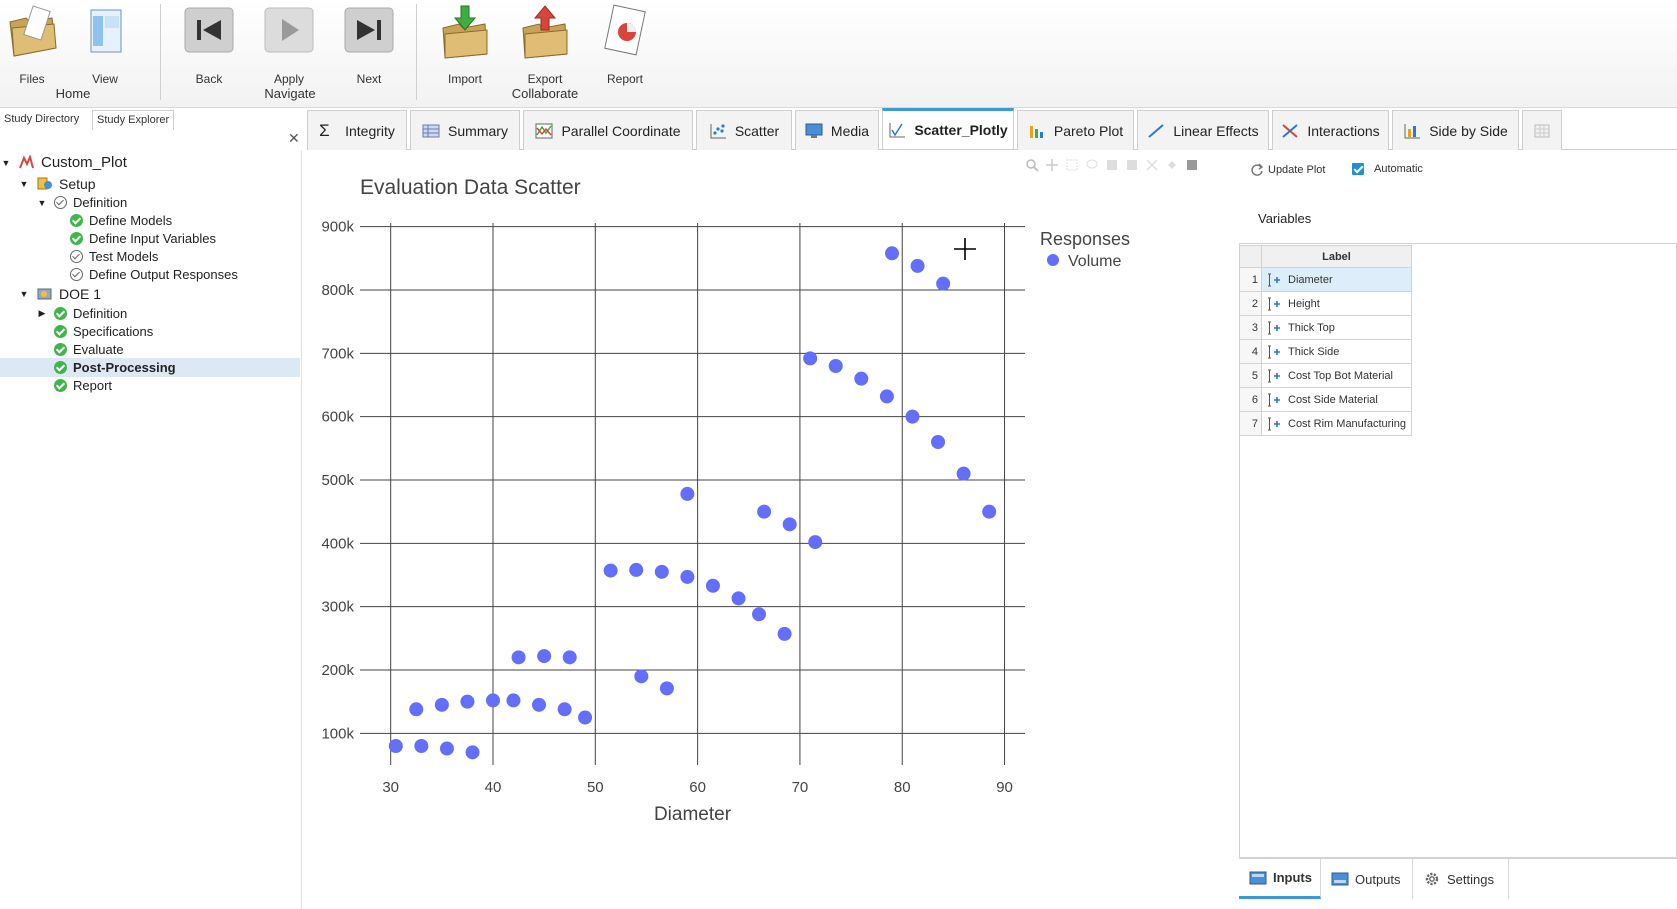 Image resolution: width=1677 pixels, height=909 pixels. Describe the element at coordinates (289, 43) in the screenshot. I see `apply-button: Apply` at that location.